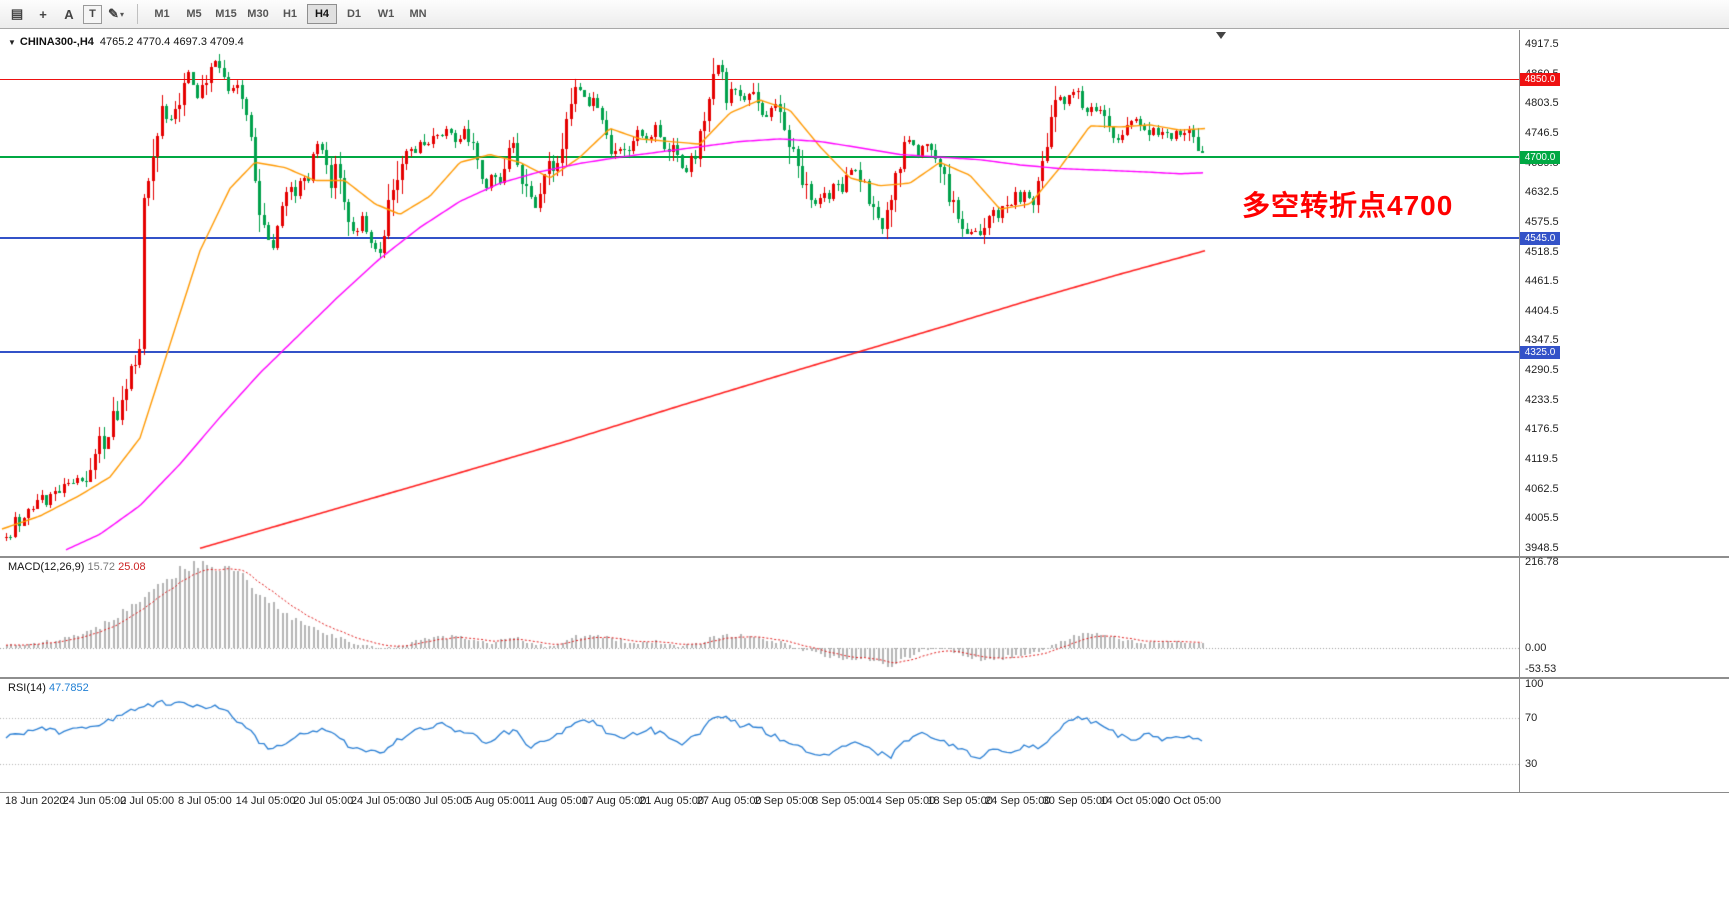 Image resolution: width=1729 pixels, height=899 pixels. Describe the element at coordinates (1540, 80) in the screenshot. I see `price-tag-4850.0: 4850.0` at that location.